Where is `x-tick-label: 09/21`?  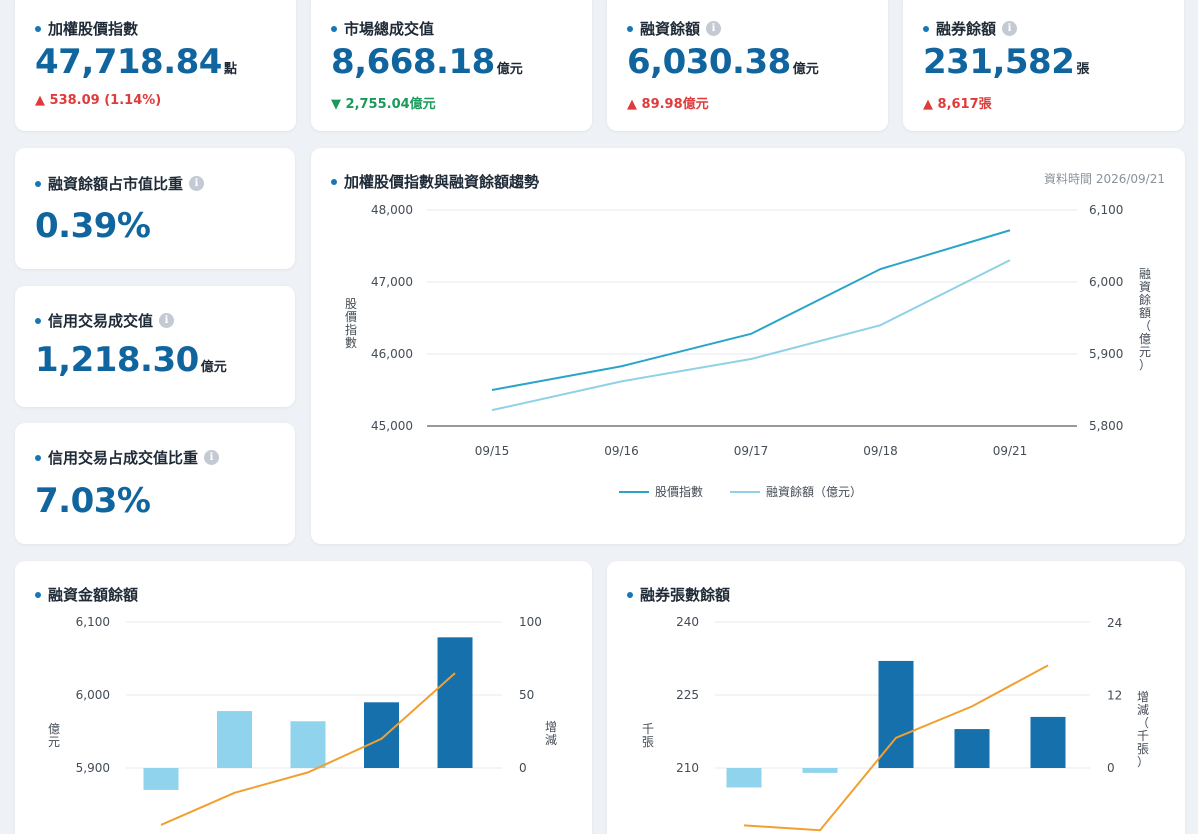 x-tick-label: 09/21 is located at coordinates (1010, 451).